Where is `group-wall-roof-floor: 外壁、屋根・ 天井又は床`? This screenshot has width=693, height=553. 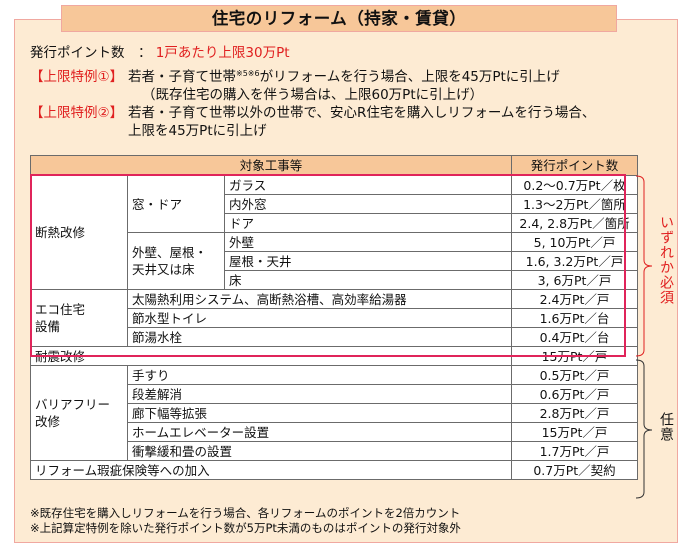
group-wall-roof-floor: 外壁、屋根・ 天井又は床 is located at coordinates (176, 261).